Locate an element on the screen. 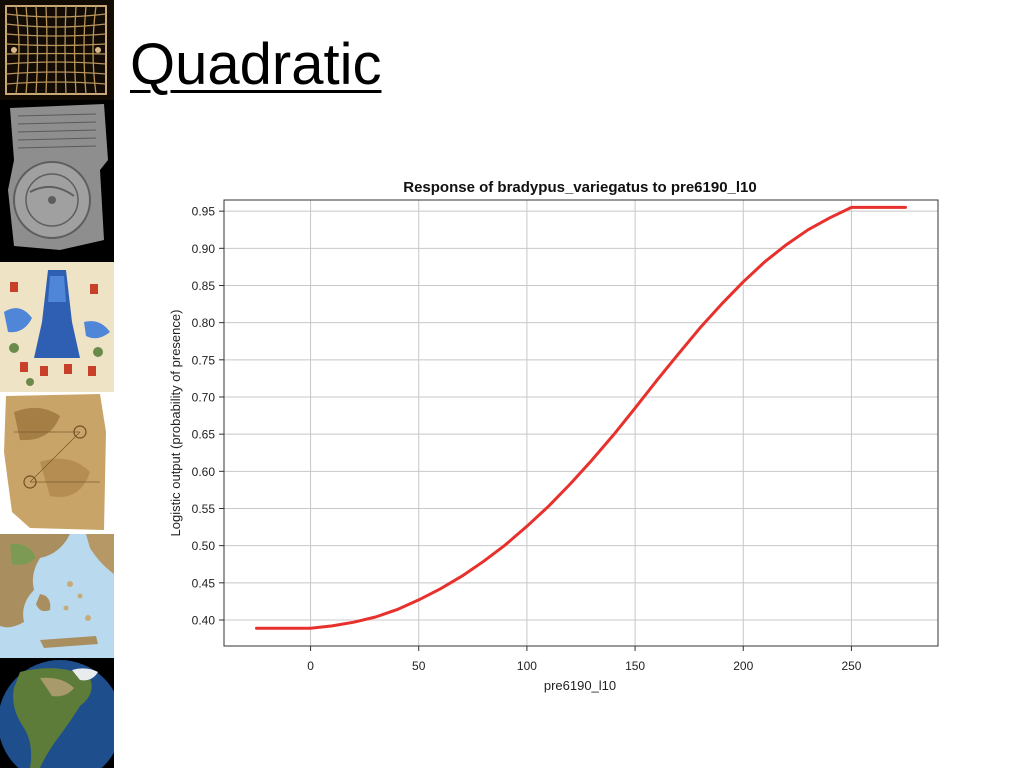  x-tick-label: 150 is located at coordinates (635, 666).